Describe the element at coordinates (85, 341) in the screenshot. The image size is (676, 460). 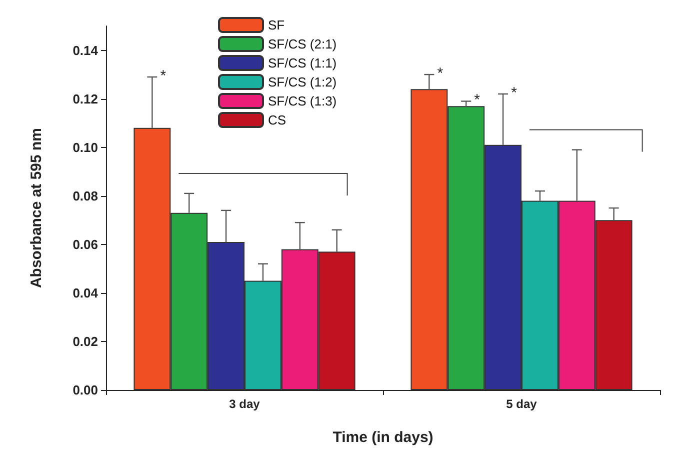
I see `y-tick-label: 0.02` at that location.